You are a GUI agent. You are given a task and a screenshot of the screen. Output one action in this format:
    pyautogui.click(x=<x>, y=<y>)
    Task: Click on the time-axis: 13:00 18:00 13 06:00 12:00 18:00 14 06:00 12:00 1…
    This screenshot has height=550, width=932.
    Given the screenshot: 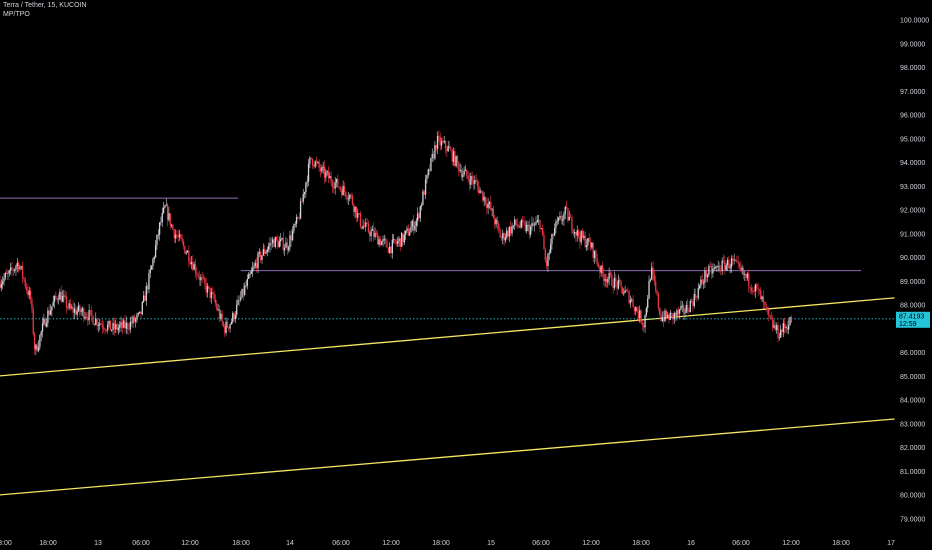 What is the action you would take?
    pyautogui.click(x=447, y=543)
    